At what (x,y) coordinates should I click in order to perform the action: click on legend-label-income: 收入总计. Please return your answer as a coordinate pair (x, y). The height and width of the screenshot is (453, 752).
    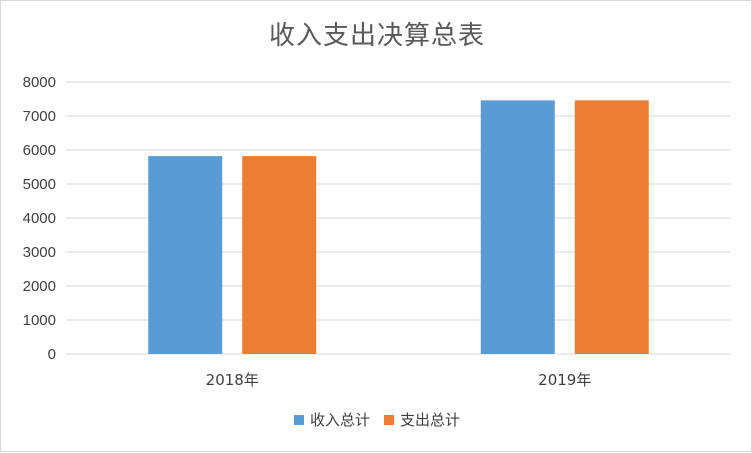
    Looking at the image, I should click on (339, 420).